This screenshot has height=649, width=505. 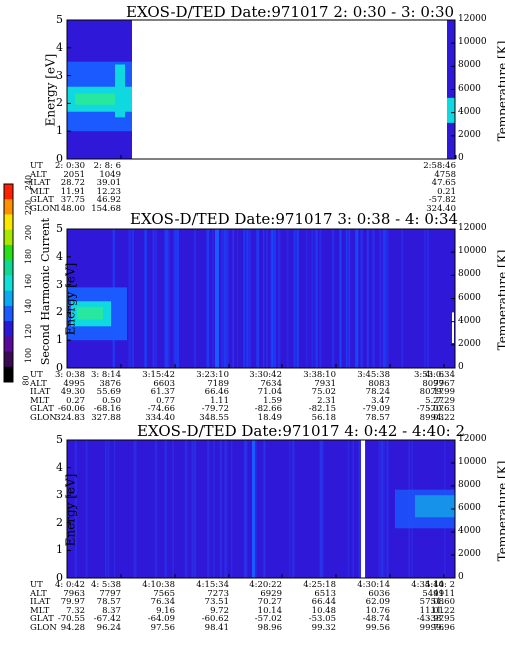 I want to click on panel2-ytick-label: 0, so click(x=59, y=367).